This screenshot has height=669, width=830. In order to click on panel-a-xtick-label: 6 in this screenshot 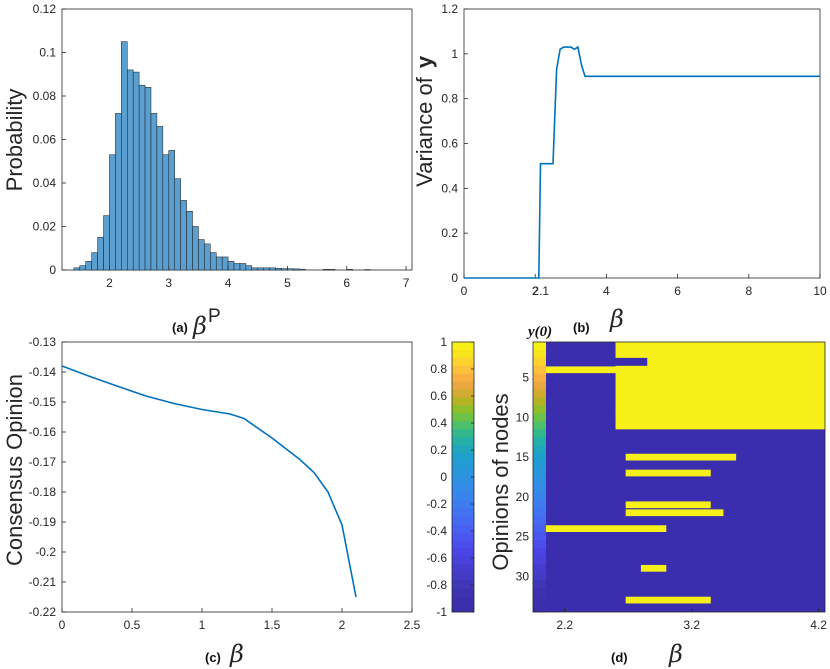, I will do `click(346, 283)`.